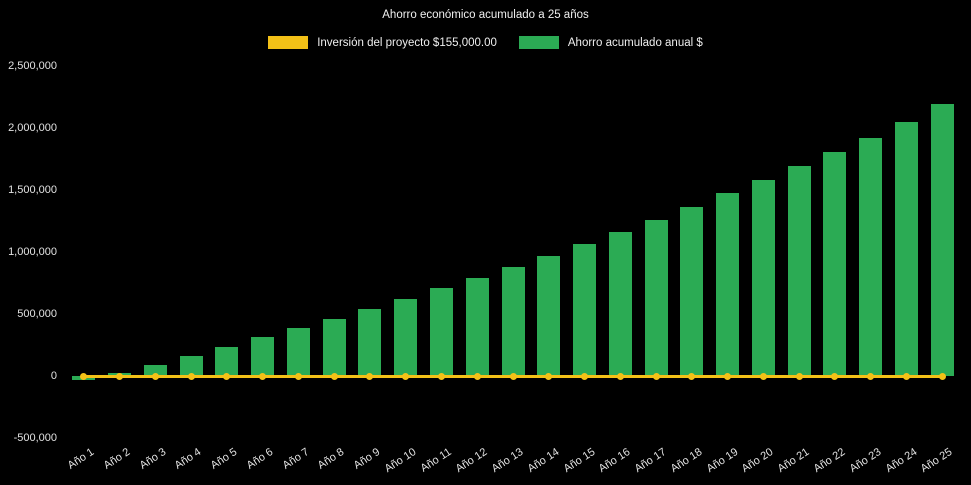 The height and width of the screenshot is (485, 971). I want to click on bar-año-11, so click(441, 331).